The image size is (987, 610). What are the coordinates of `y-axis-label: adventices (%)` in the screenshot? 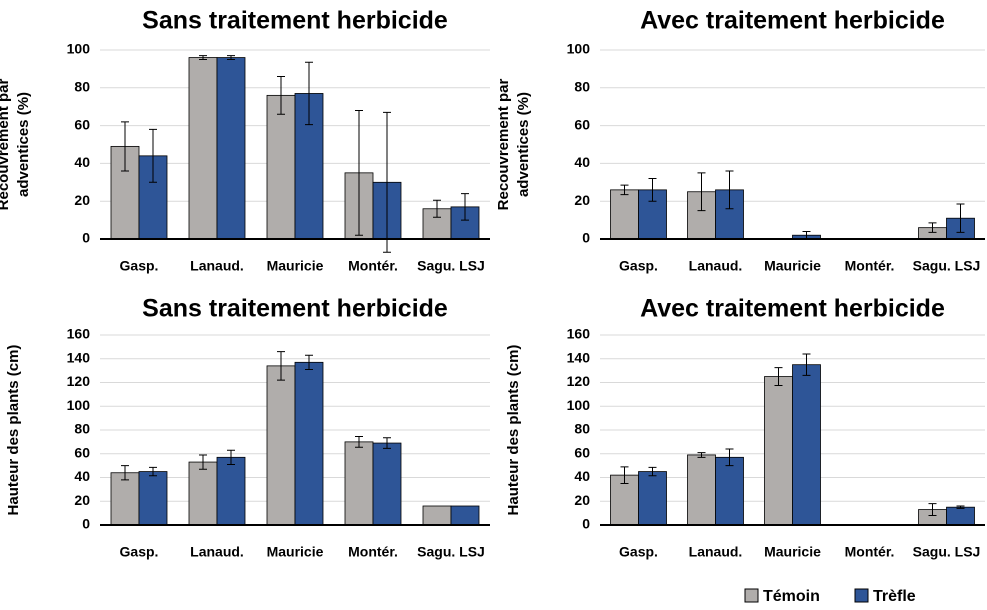 It's located at (23, 144).